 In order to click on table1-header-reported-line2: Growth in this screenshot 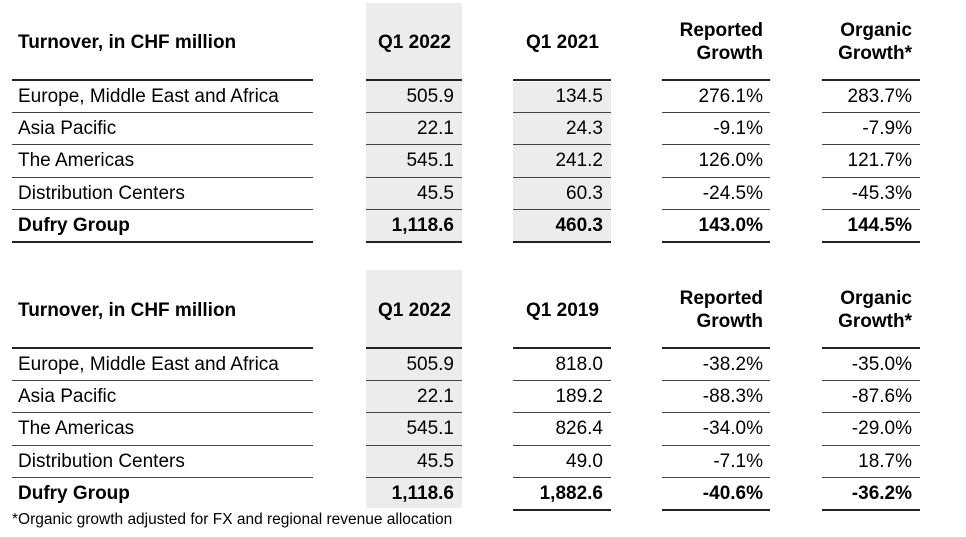, I will do `click(730, 53)`.